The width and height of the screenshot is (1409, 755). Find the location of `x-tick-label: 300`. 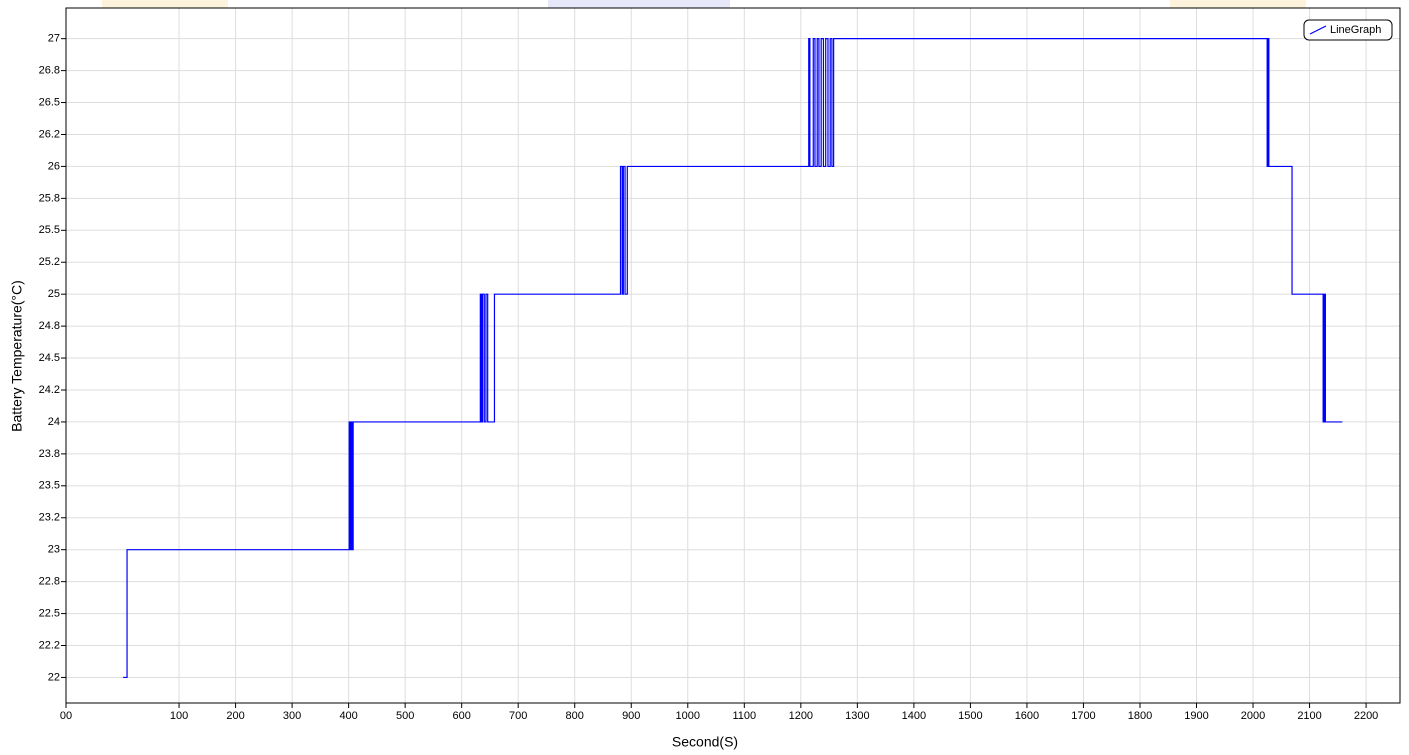

x-tick-label: 300 is located at coordinates (292, 716).